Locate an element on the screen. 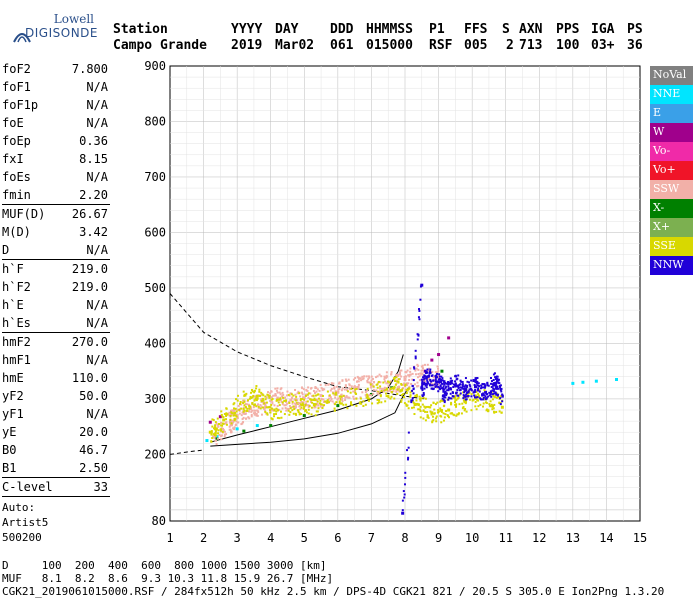  header-label: DDD is located at coordinates (342, 29).